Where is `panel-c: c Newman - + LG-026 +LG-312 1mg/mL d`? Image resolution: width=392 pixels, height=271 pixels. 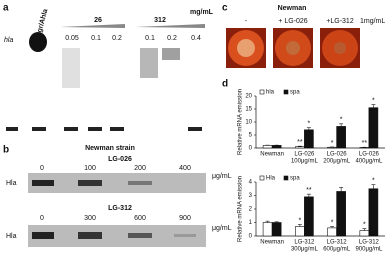
panel-c: c Newman - + LG-026 +LG-312 1mg/mL d is located at coordinates (303, 46).